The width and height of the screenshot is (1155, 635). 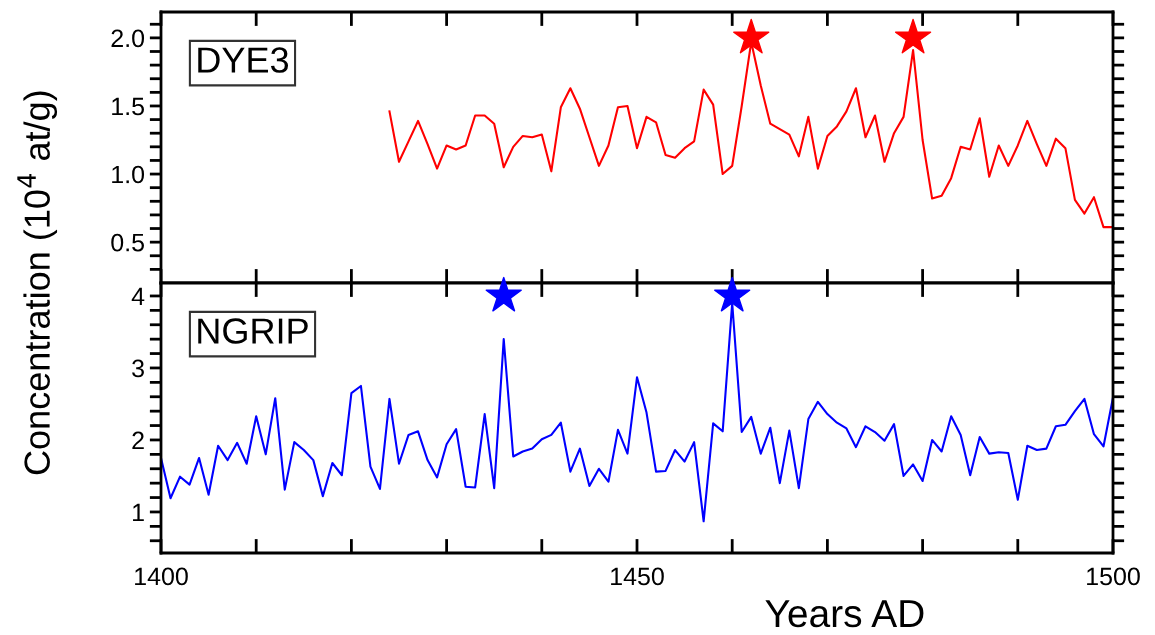 I want to click on text: DYE3, so click(x=243, y=60).